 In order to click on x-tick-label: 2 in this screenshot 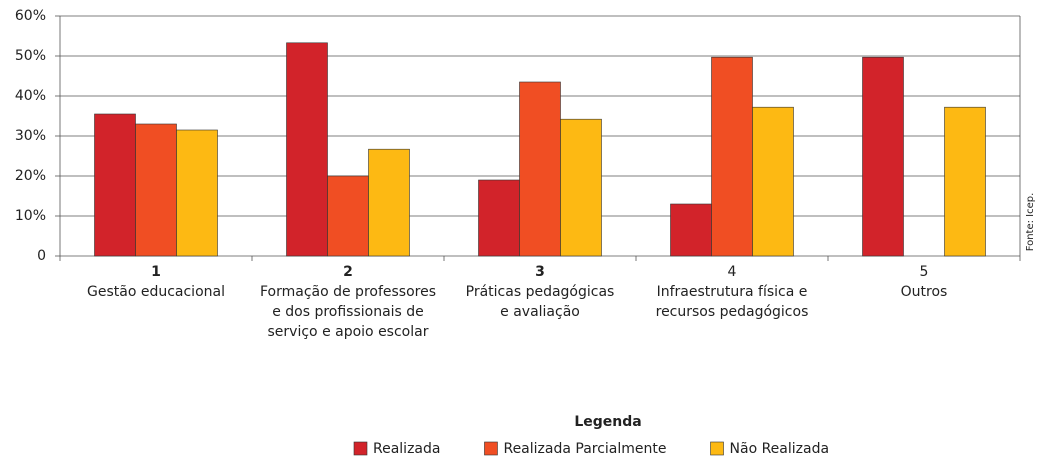, I will do `click(348, 272)`.